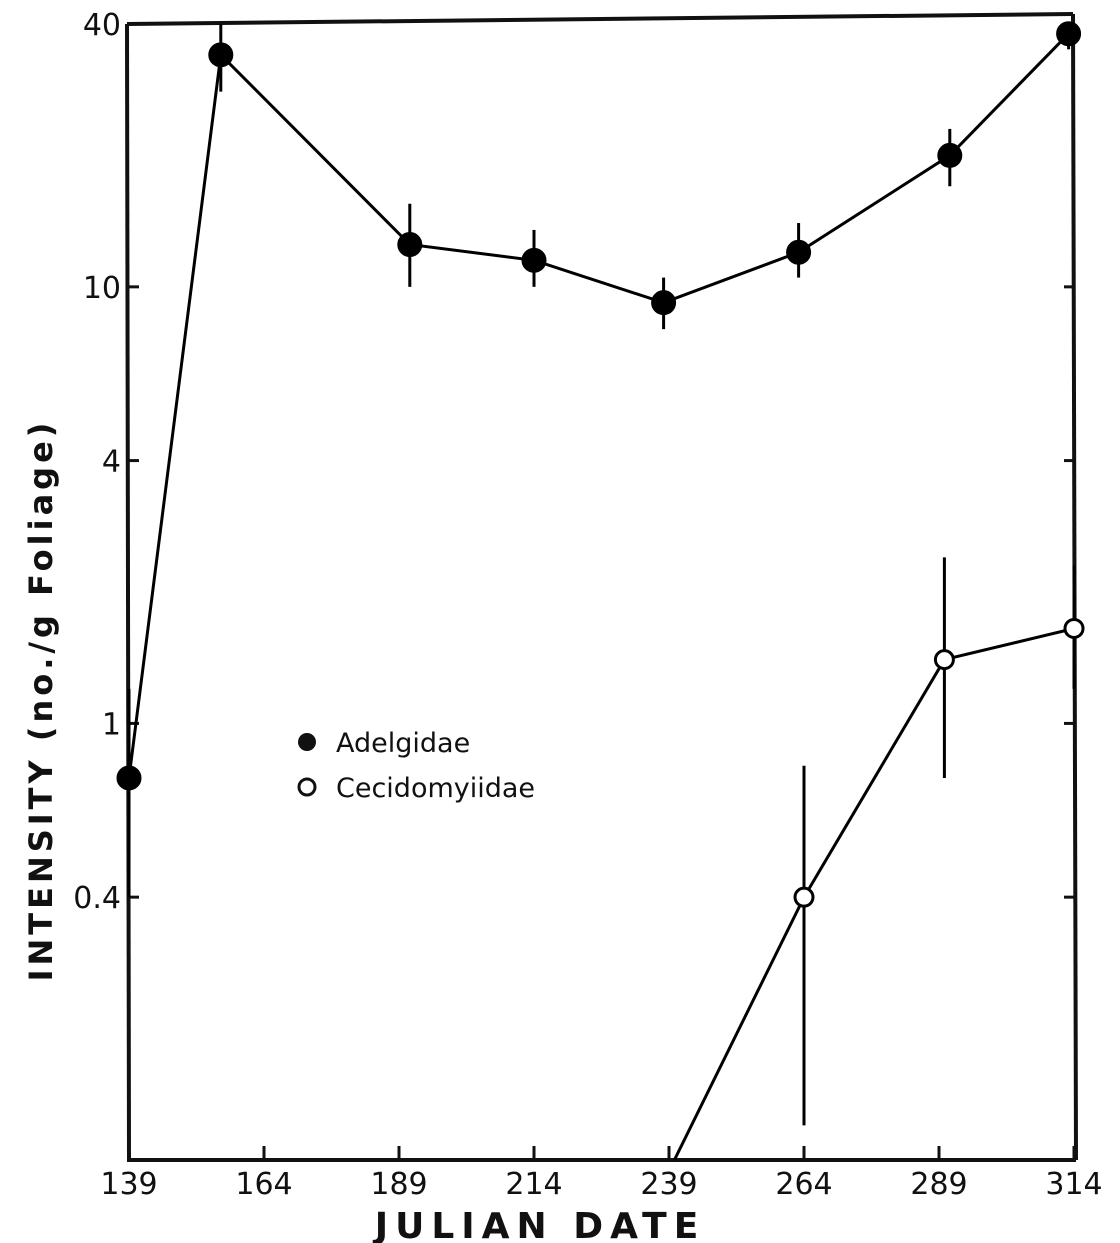 Image resolution: width=1120 pixels, height=1243 pixels. I want to click on x-tick-label: 214, so click(533, 1184).